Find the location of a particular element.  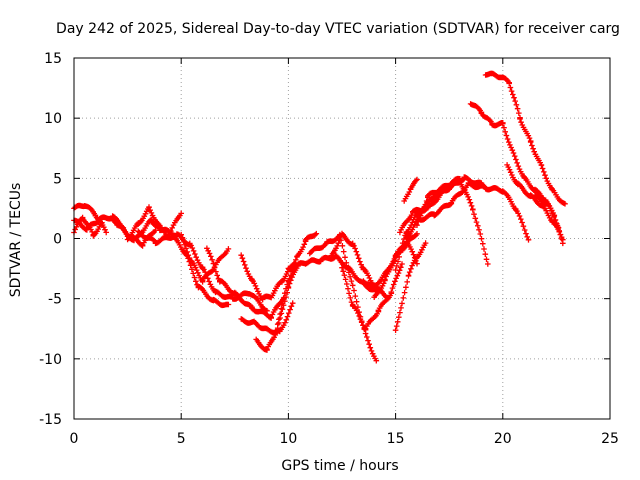

y-tick-label: -15 is located at coordinates (50, 420).